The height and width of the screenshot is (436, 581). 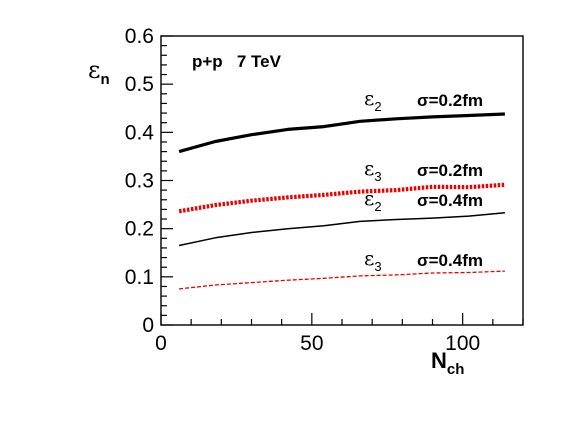 I want to click on y-tick-label: 0.2, so click(x=139, y=229).